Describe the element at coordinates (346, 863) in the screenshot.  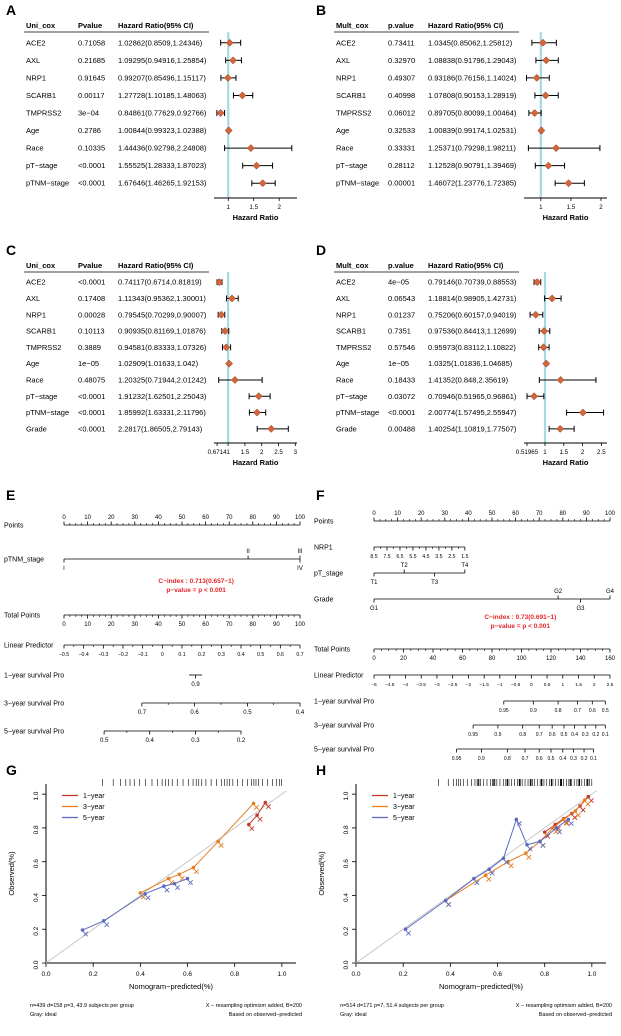
I see `y-tick-label: 0.6` at that location.